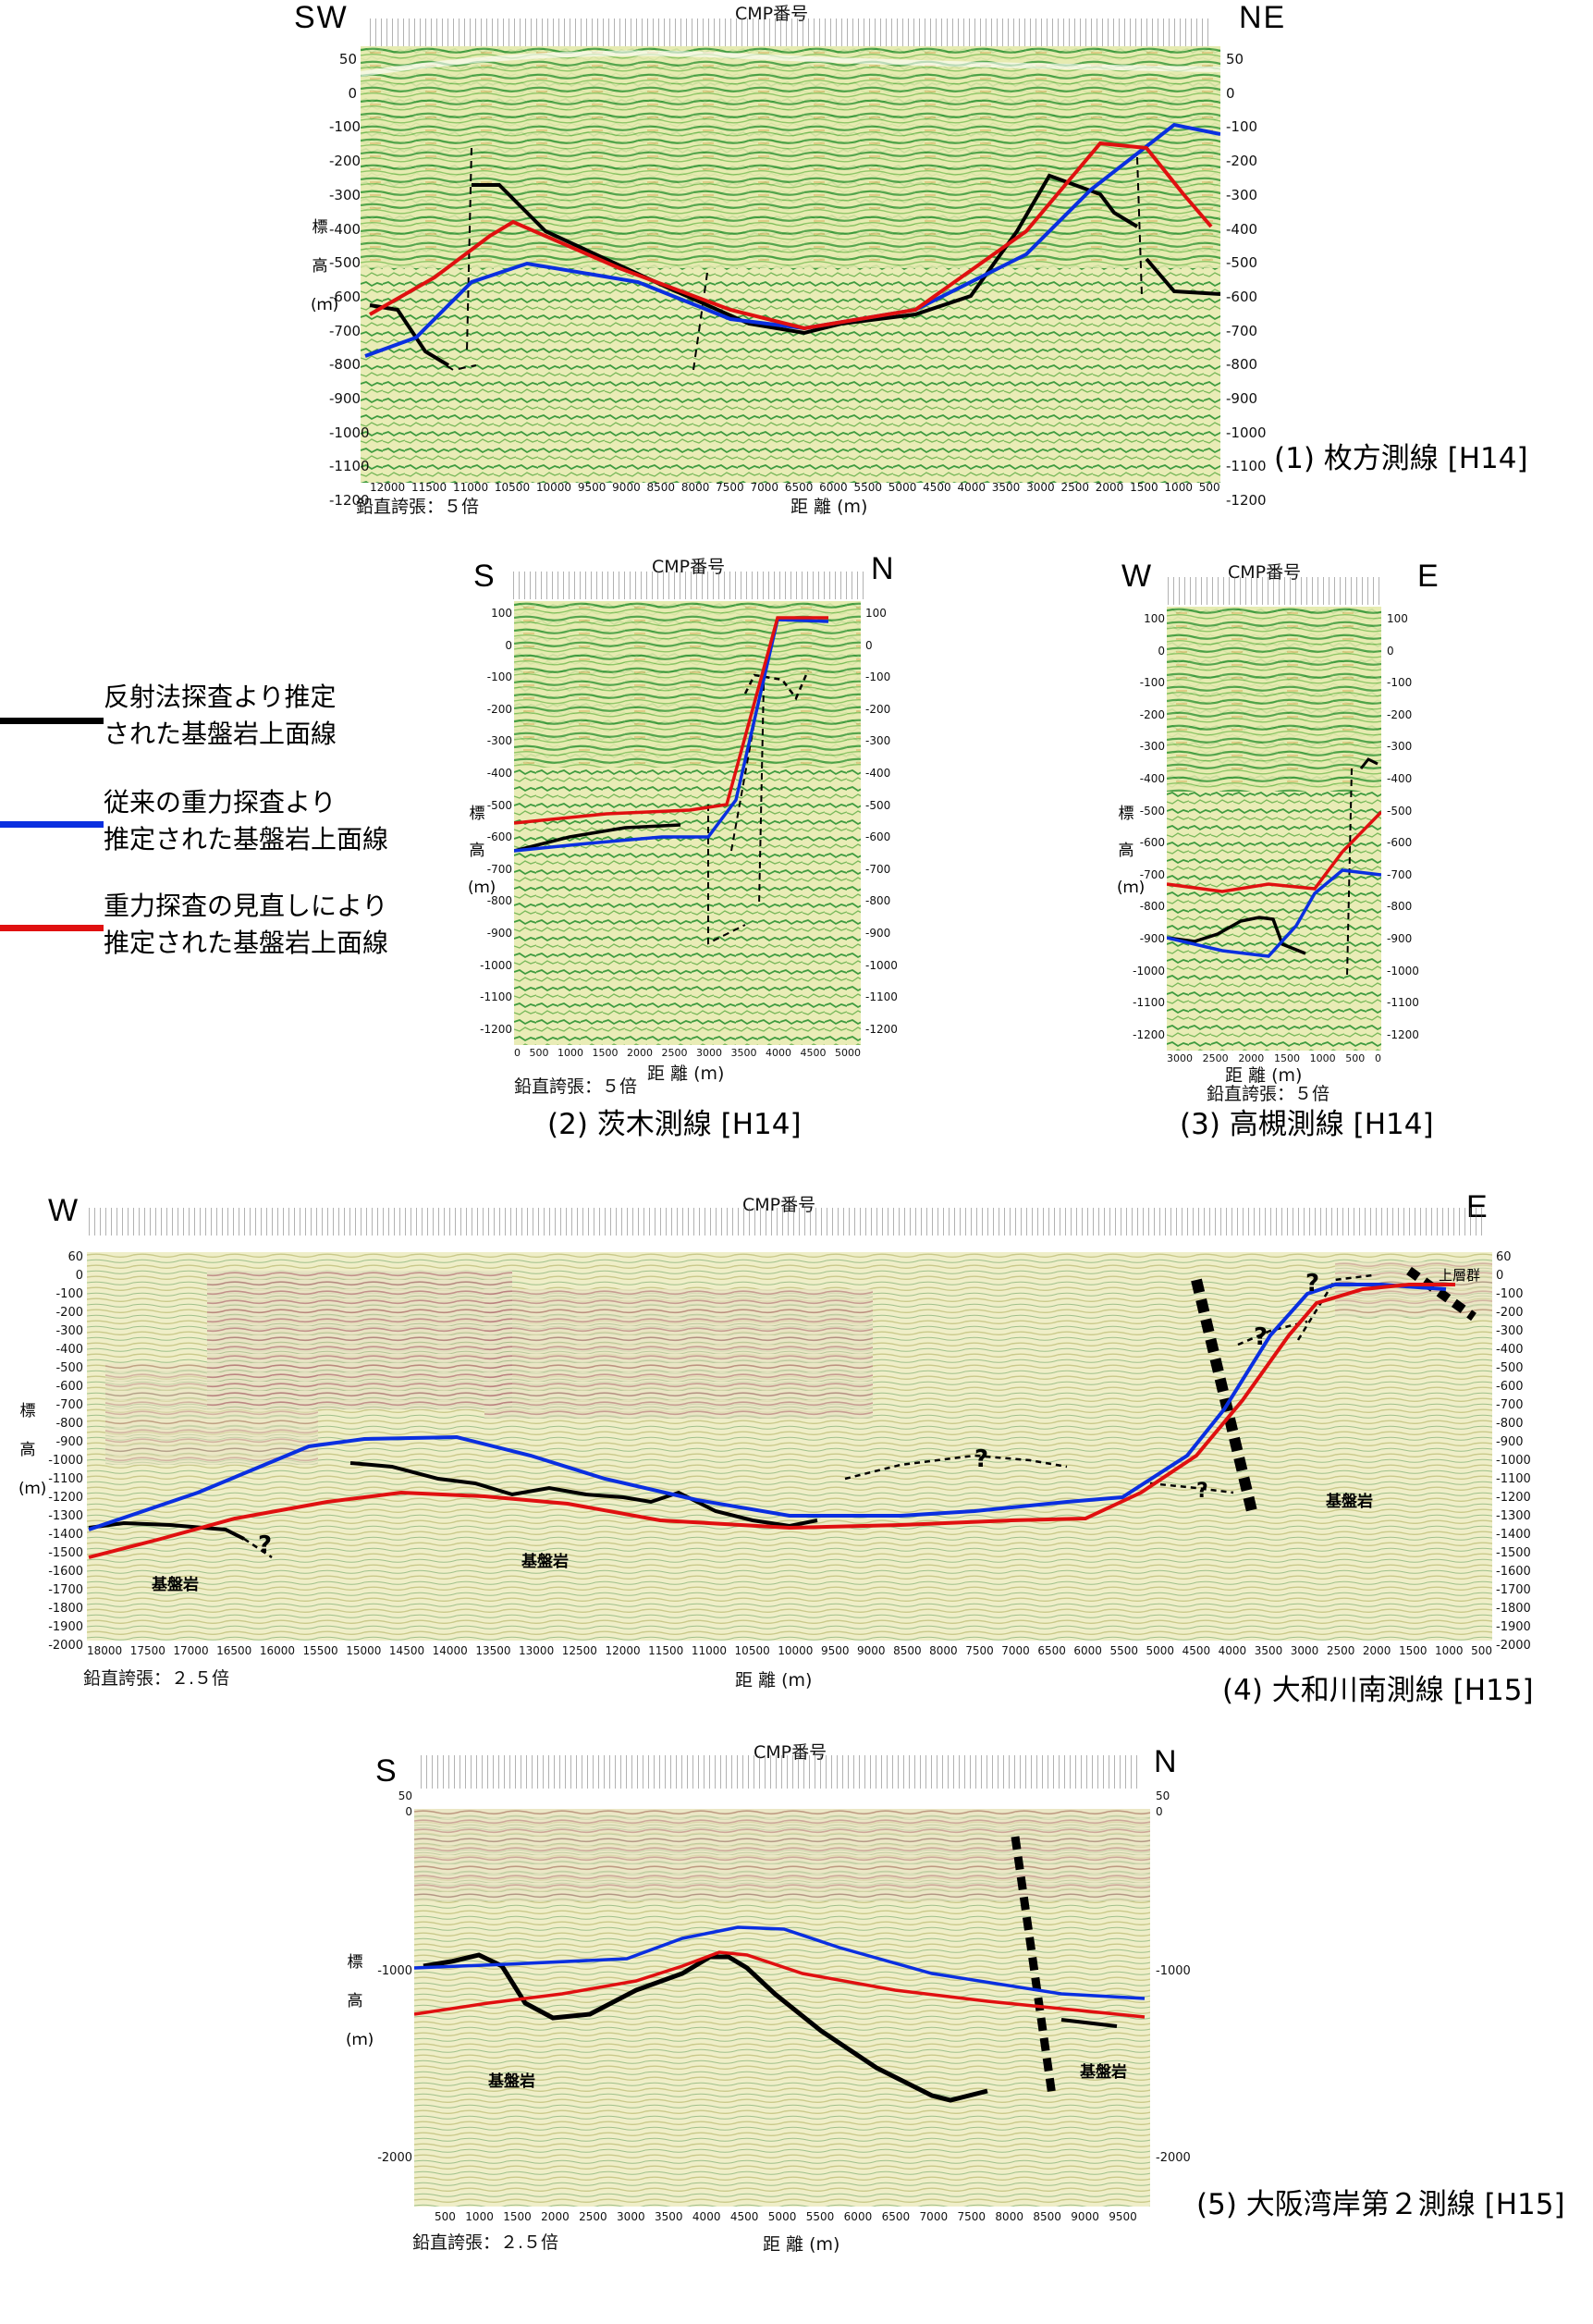 This screenshot has height=2324, width=1593. What do you see at coordinates (1428, 576) in the screenshot?
I see `direction-right: E` at bounding box center [1428, 576].